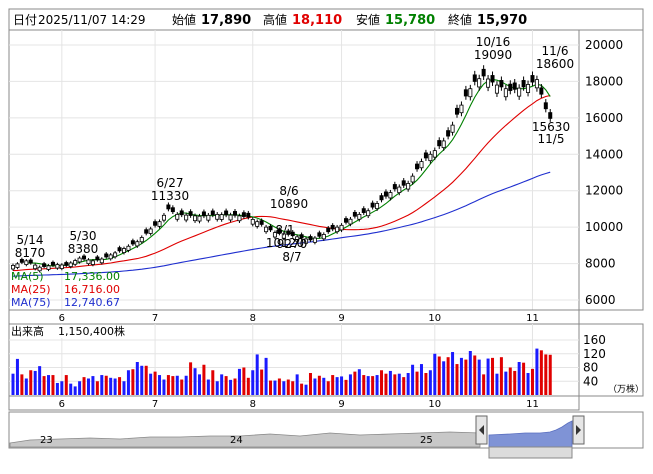  I want to click on annotation-date: 11/5, so click(551, 139).